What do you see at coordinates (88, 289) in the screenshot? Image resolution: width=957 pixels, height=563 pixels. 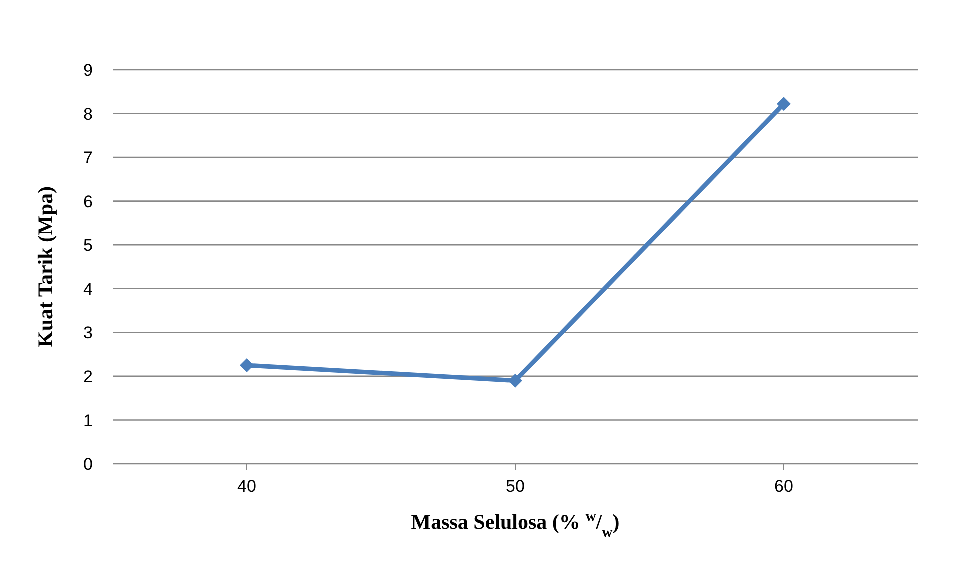 I see `y-tick-label: 4` at bounding box center [88, 289].